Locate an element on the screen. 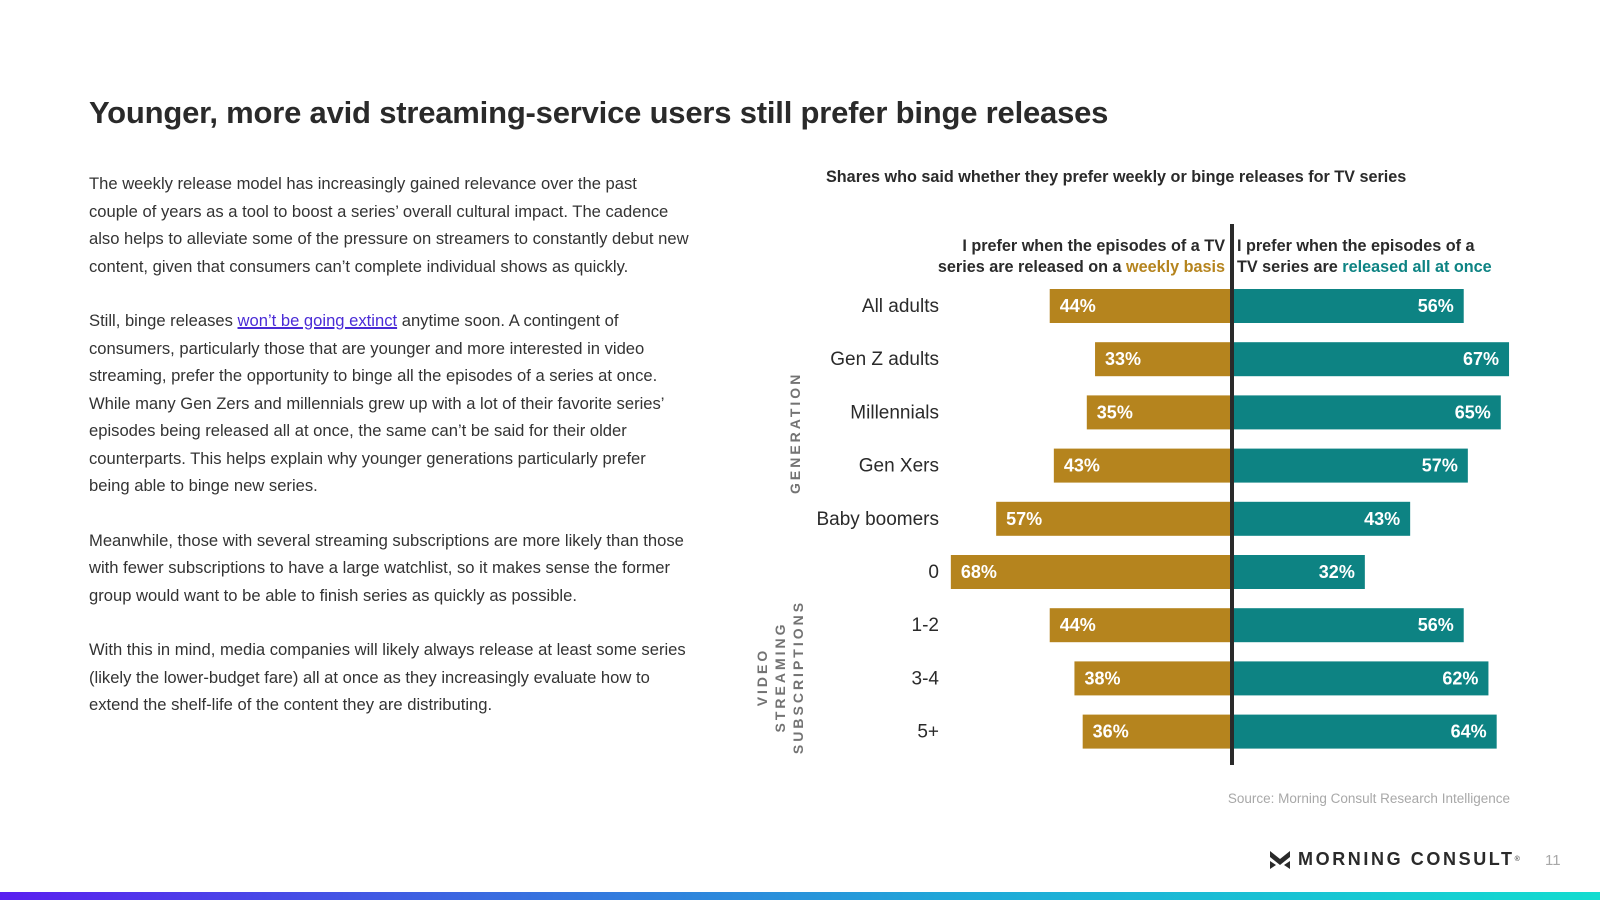  legend-weekly-line2: series are released on a weekly basis is located at coordinates (1081, 267).